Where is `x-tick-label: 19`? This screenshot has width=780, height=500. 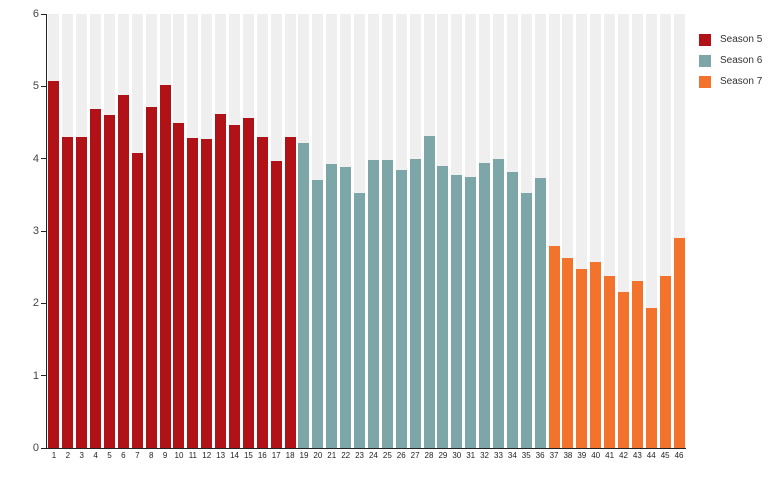 x-tick-label: 19 is located at coordinates (304, 455).